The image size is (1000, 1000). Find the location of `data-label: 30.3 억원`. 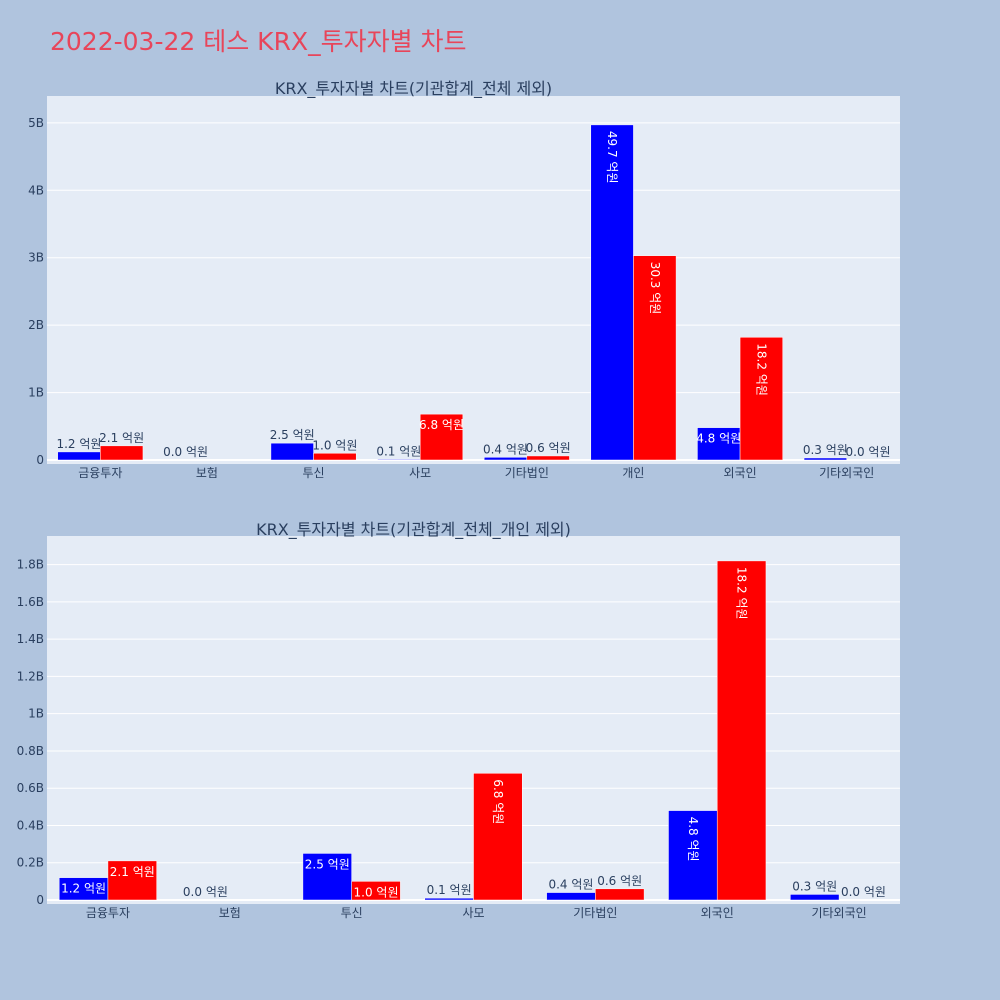

data-label: 30.3 억원 is located at coordinates (655, 288).